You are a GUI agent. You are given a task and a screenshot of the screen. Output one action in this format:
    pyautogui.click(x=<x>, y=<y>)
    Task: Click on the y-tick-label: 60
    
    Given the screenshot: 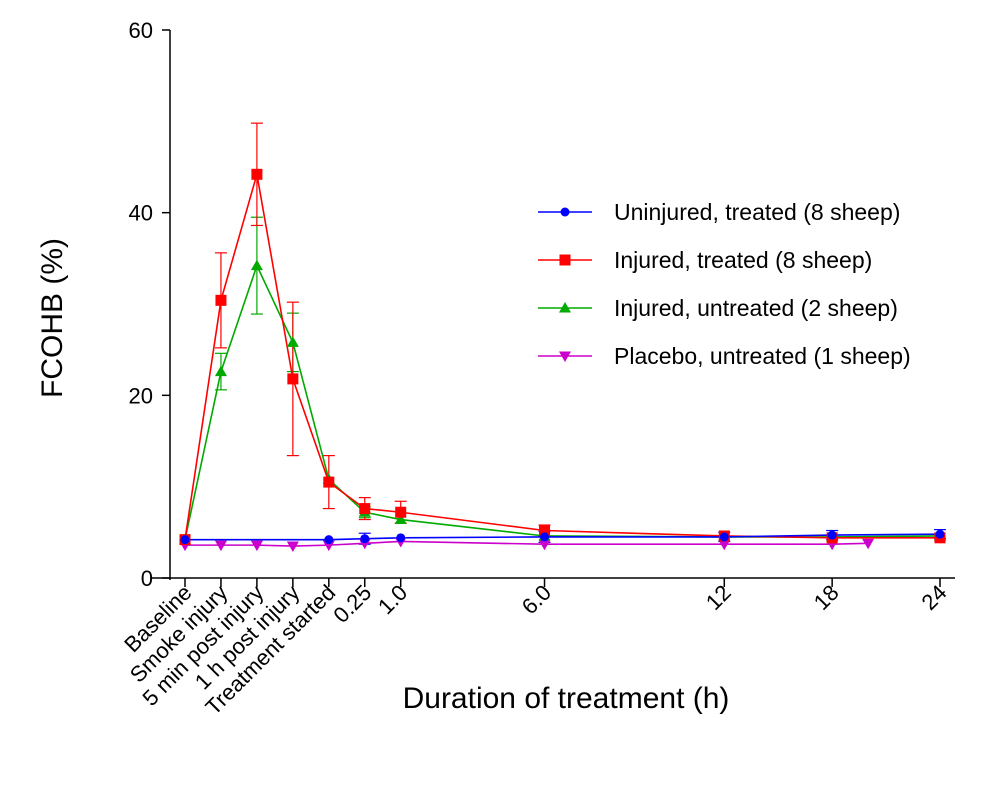 What is the action you would take?
    pyautogui.click(x=141, y=30)
    